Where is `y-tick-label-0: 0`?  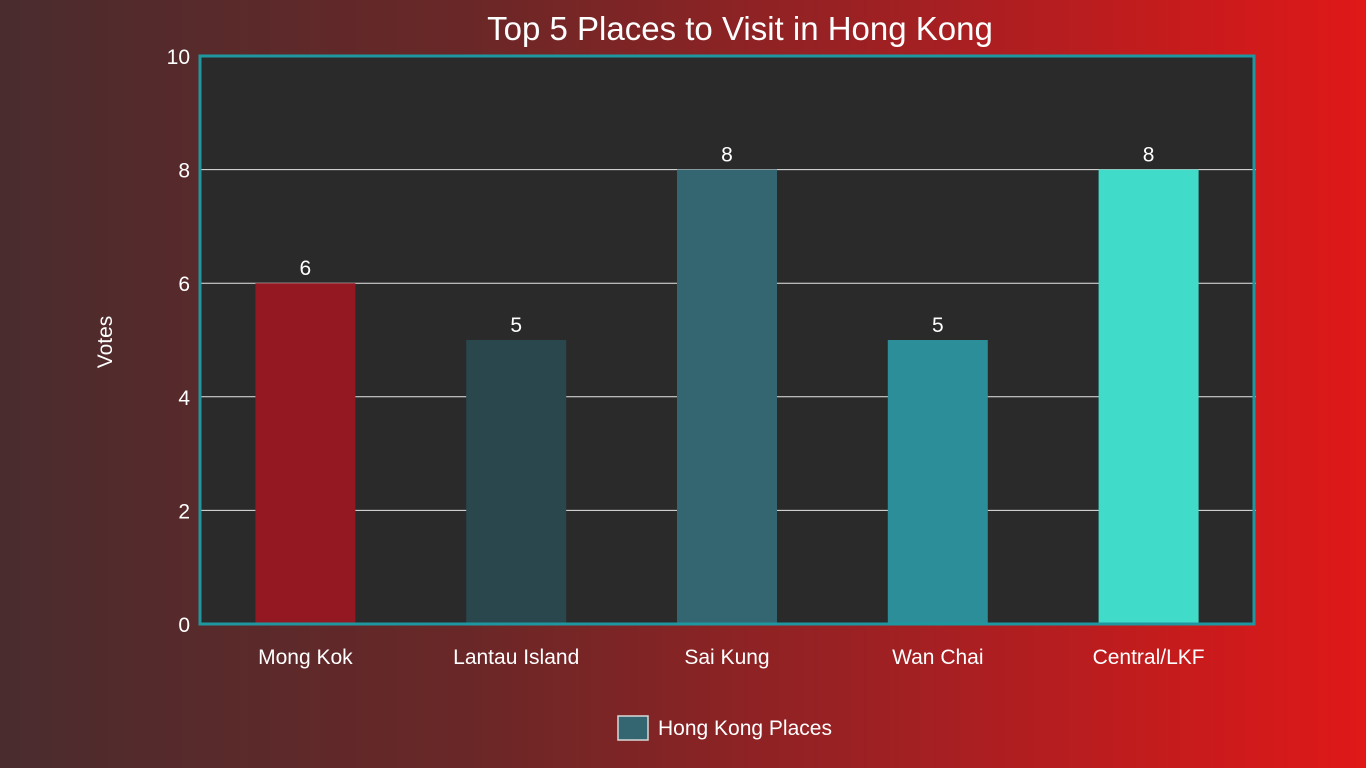 y-tick-label-0: 0 is located at coordinates (184, 625).